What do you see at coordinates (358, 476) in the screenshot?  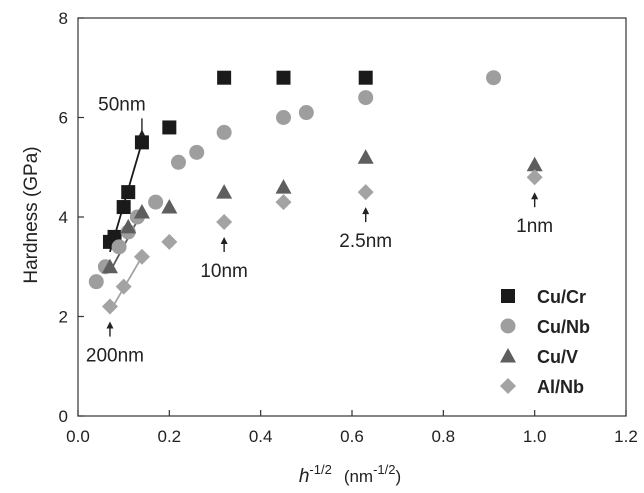 I see `x-axis-title-unit: (nm` at bounding box center [358, 476].